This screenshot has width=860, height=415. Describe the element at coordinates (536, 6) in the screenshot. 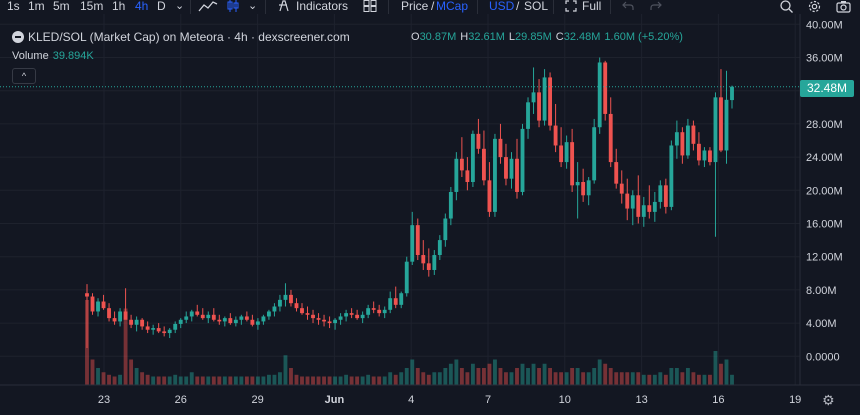

I see `sol-toggle: SOL` at that location.